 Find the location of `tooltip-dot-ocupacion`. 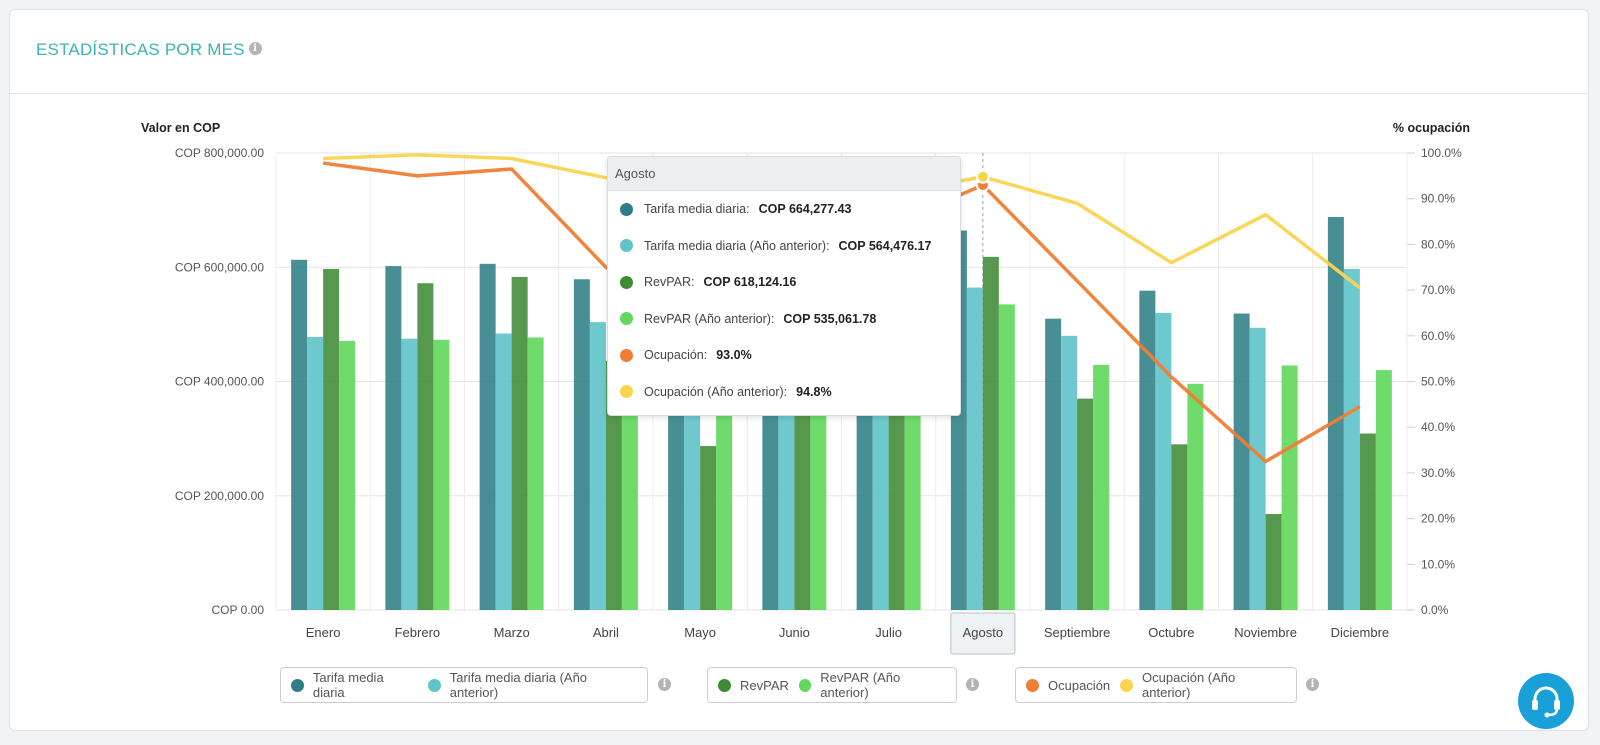

tooltip-dot-ocupacion is located at coordinates (626, 355).